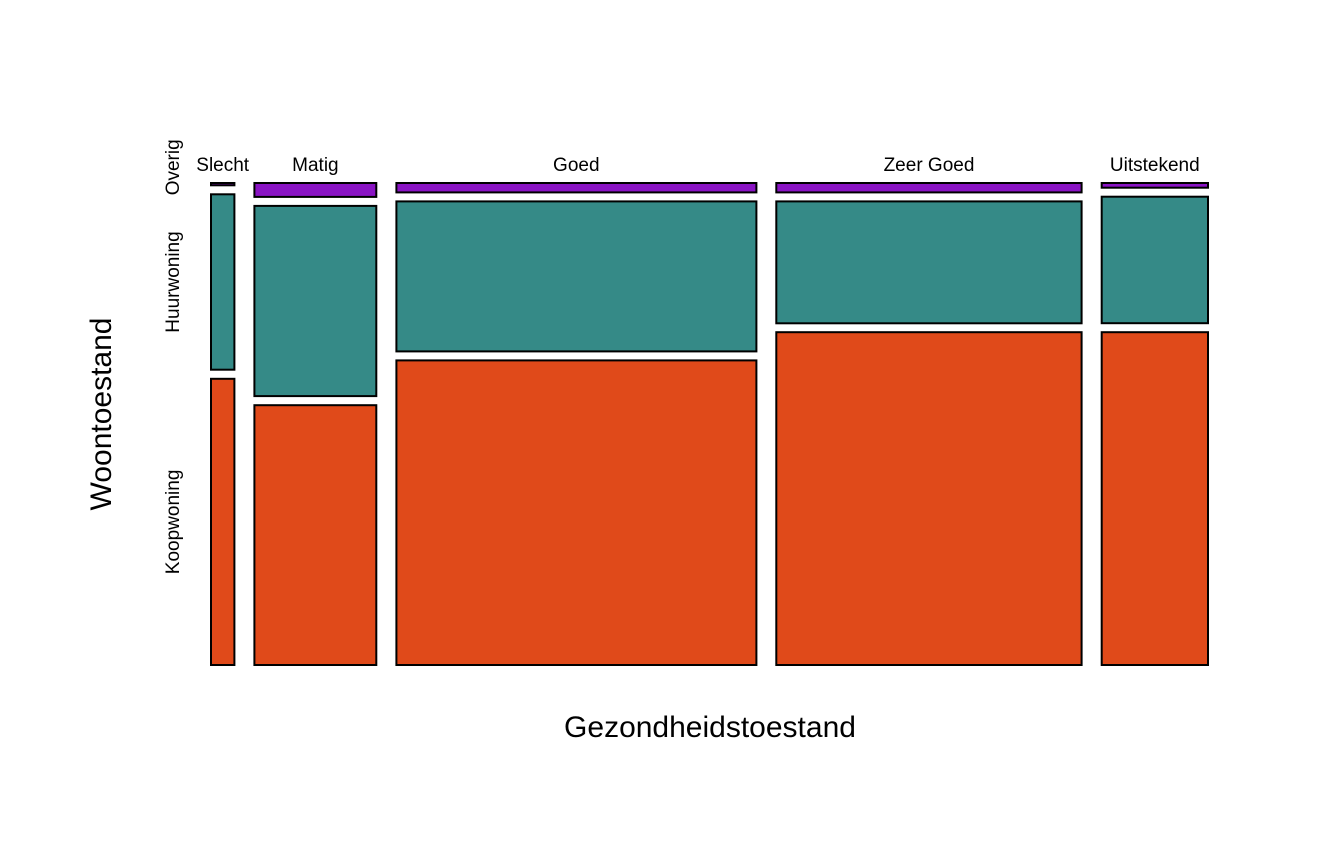 The height and width of the screenshot is (864, 1344). Describe the element at coordinates (576, 188) in the screenshot. I see `tile-goed-overig` at that location.